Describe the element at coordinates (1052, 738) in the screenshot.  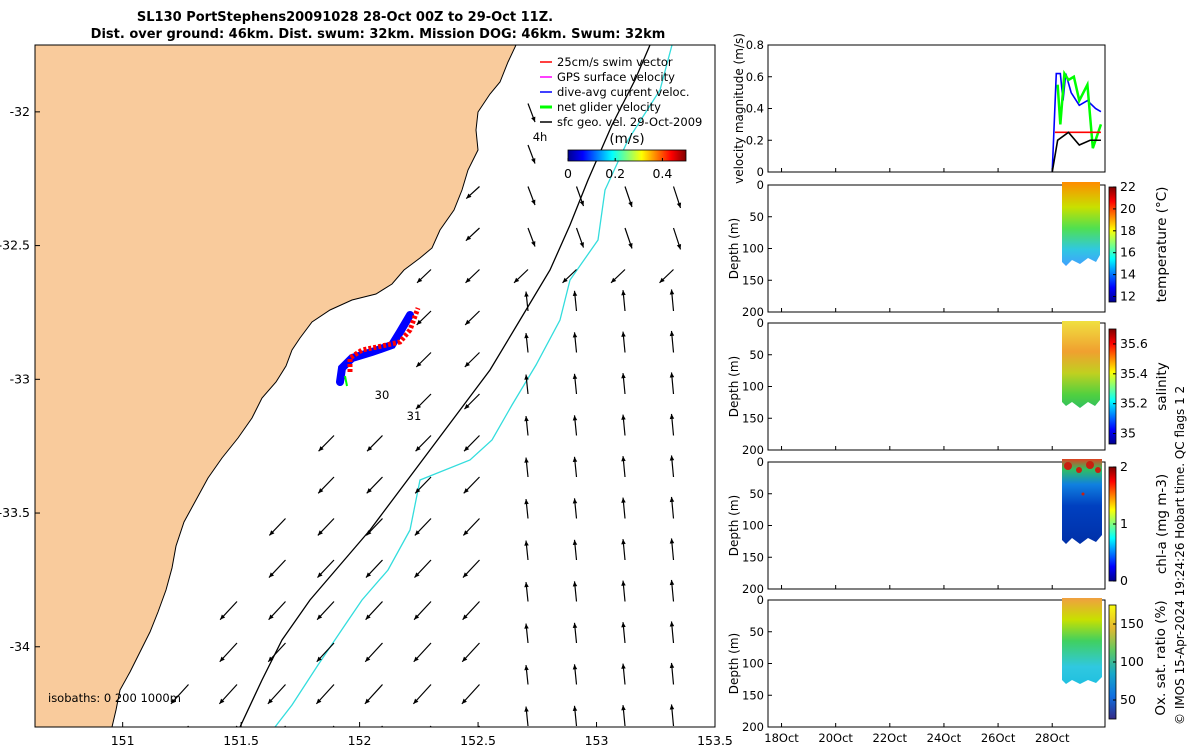
I see `time-axis-tick-label: 28Oct` at that location.